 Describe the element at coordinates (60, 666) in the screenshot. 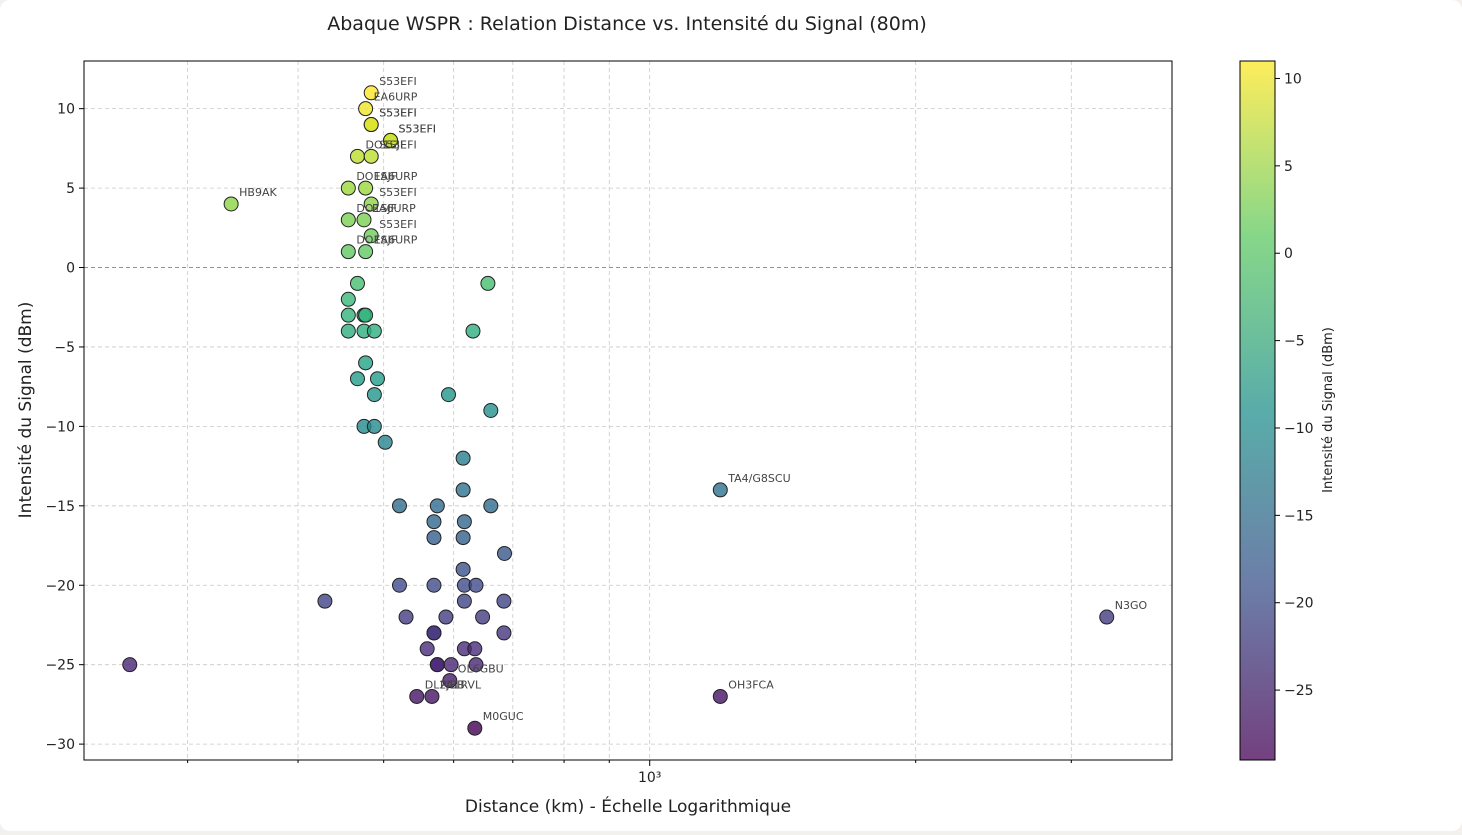

I see `y-tick-label: −25` at that location.